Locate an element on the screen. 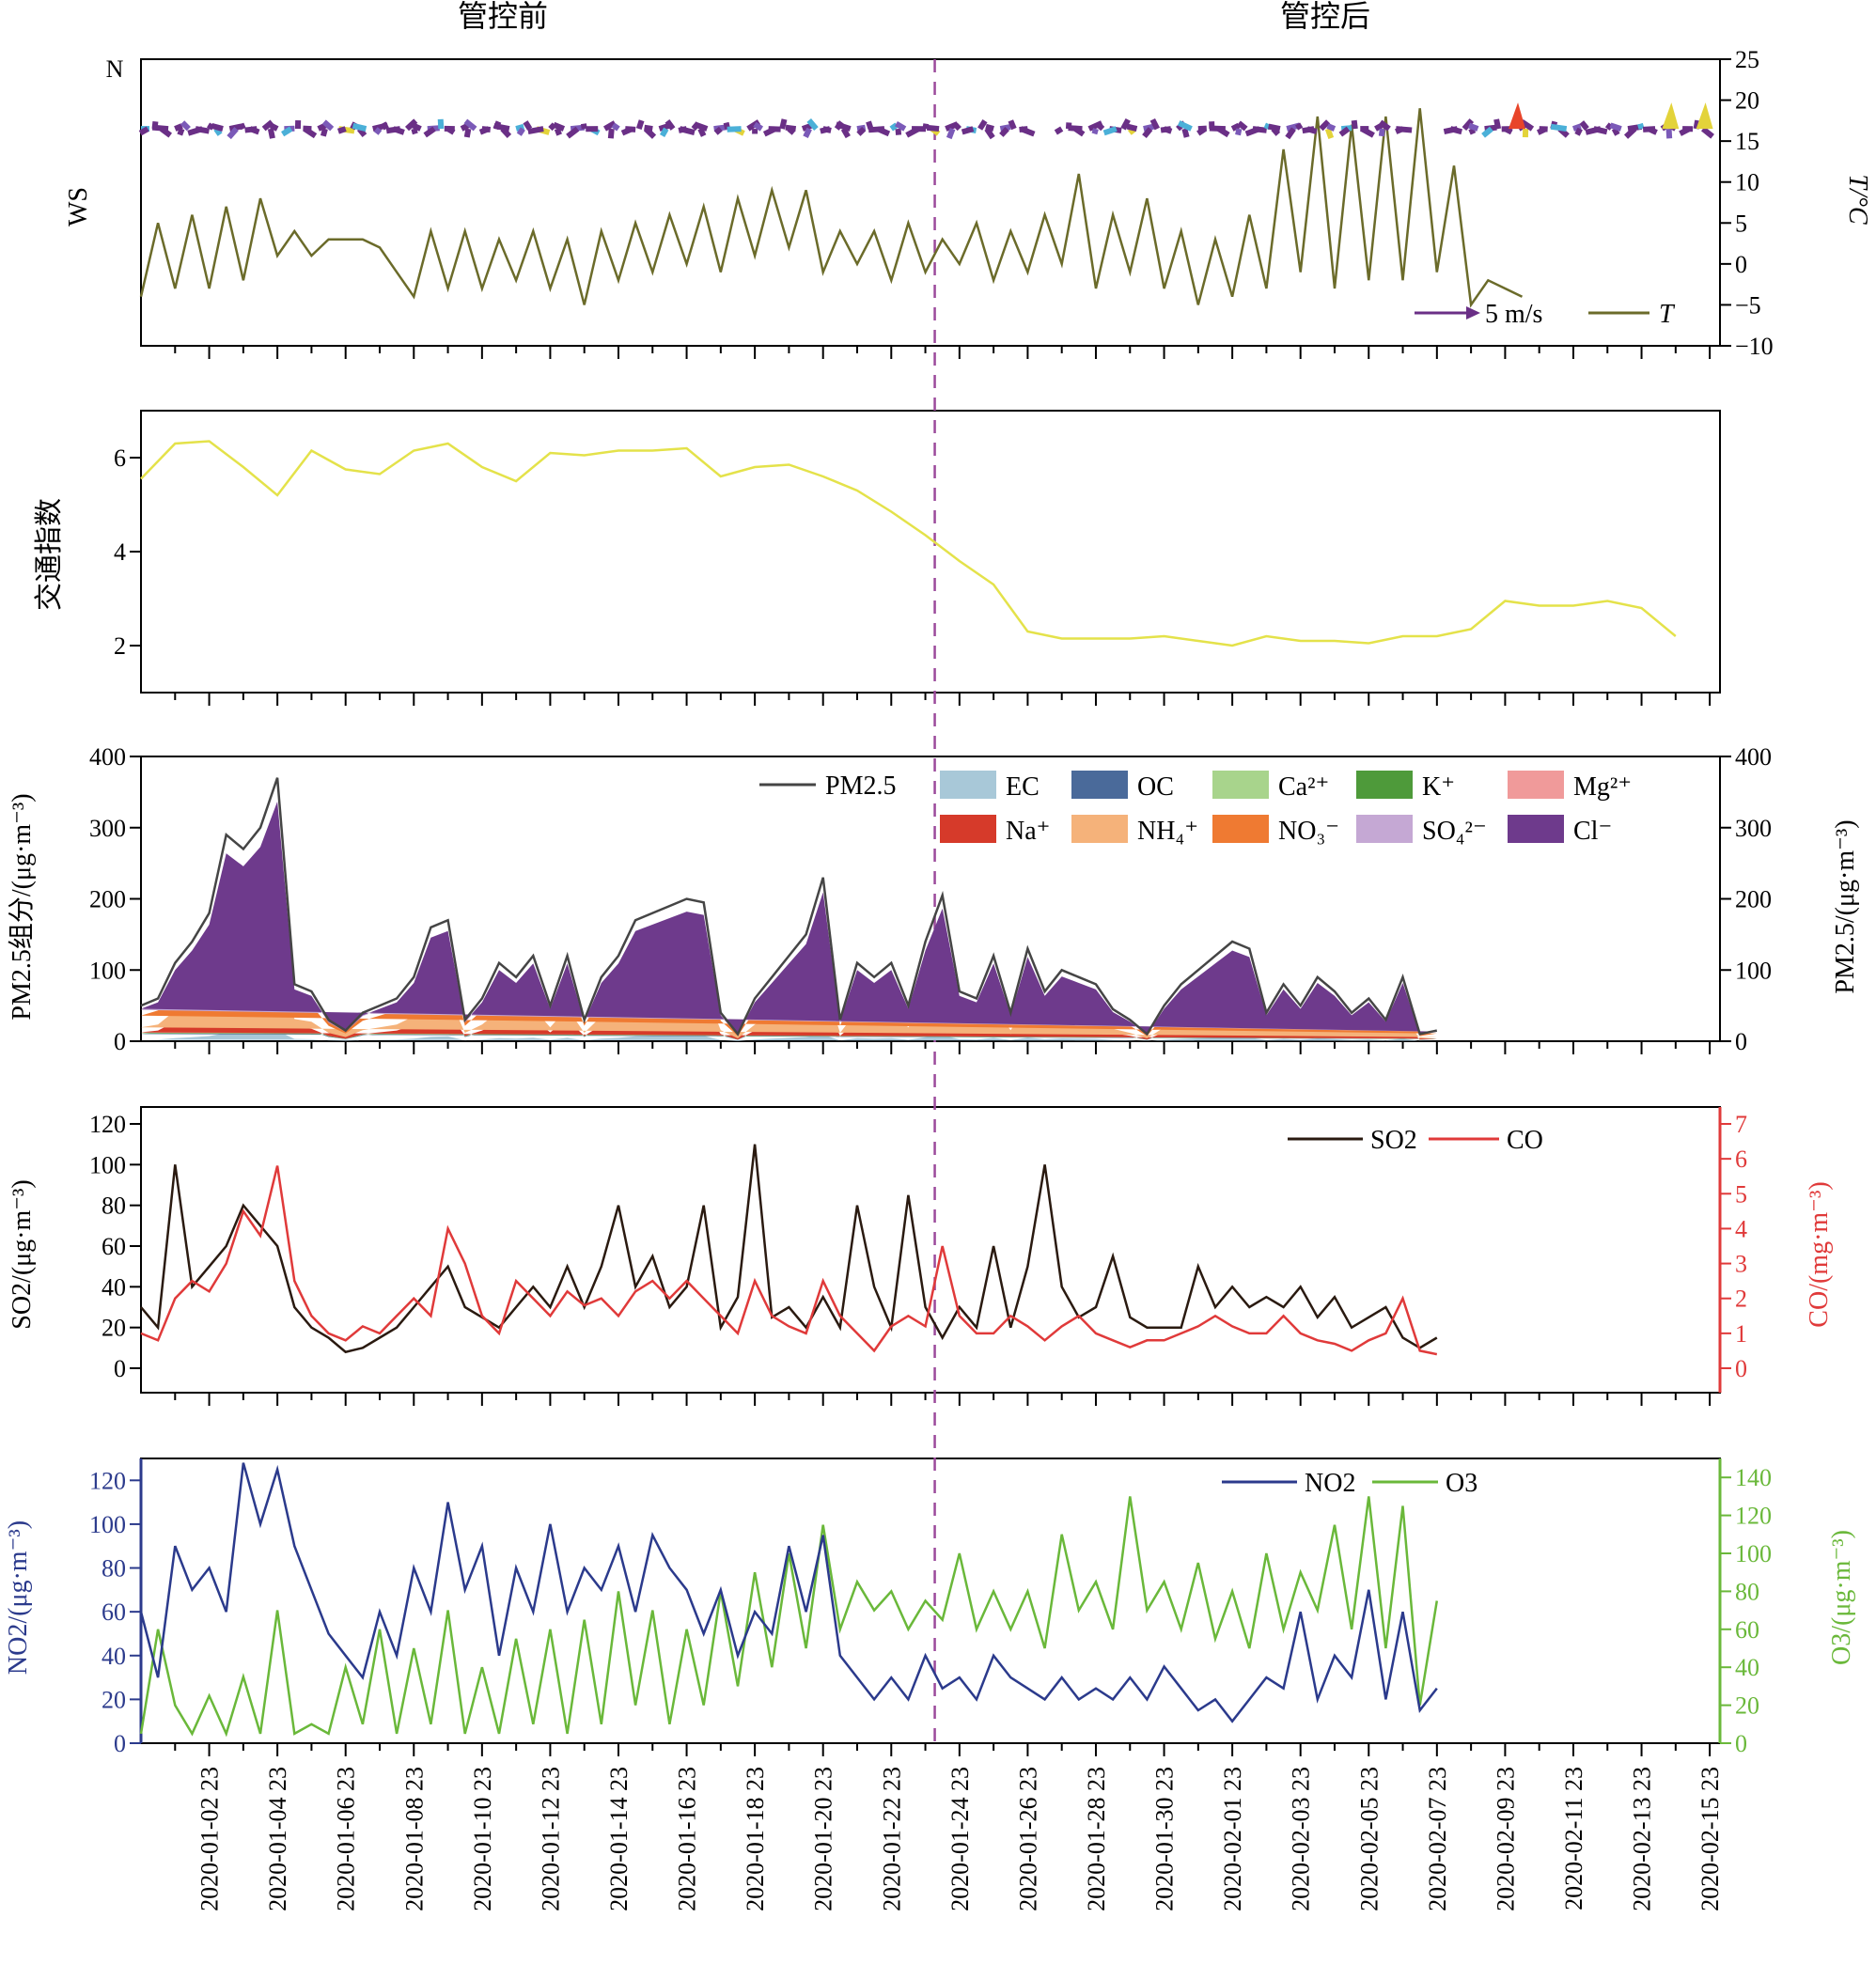  t-tick-label: 5 is located at coordinates (1741, 223).